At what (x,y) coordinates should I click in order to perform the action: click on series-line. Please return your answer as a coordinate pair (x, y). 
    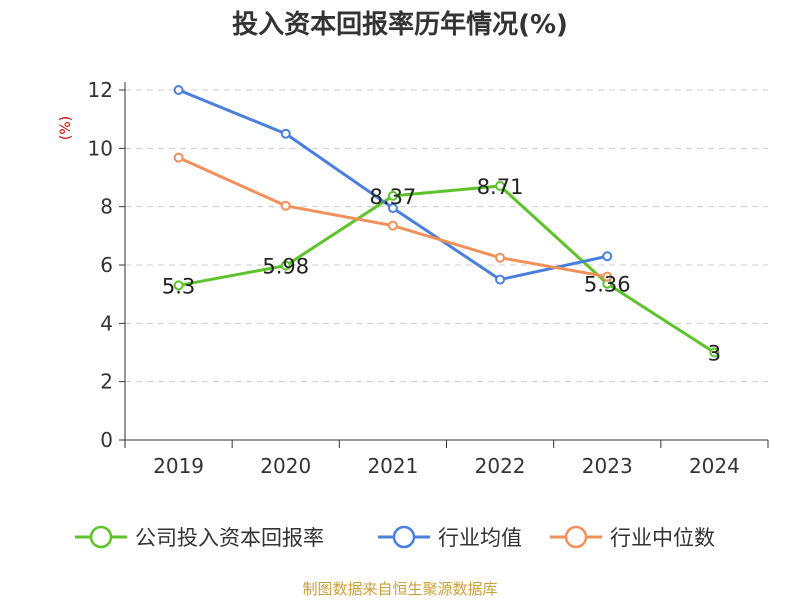
    Looking at the image, I should click on (392, 217).